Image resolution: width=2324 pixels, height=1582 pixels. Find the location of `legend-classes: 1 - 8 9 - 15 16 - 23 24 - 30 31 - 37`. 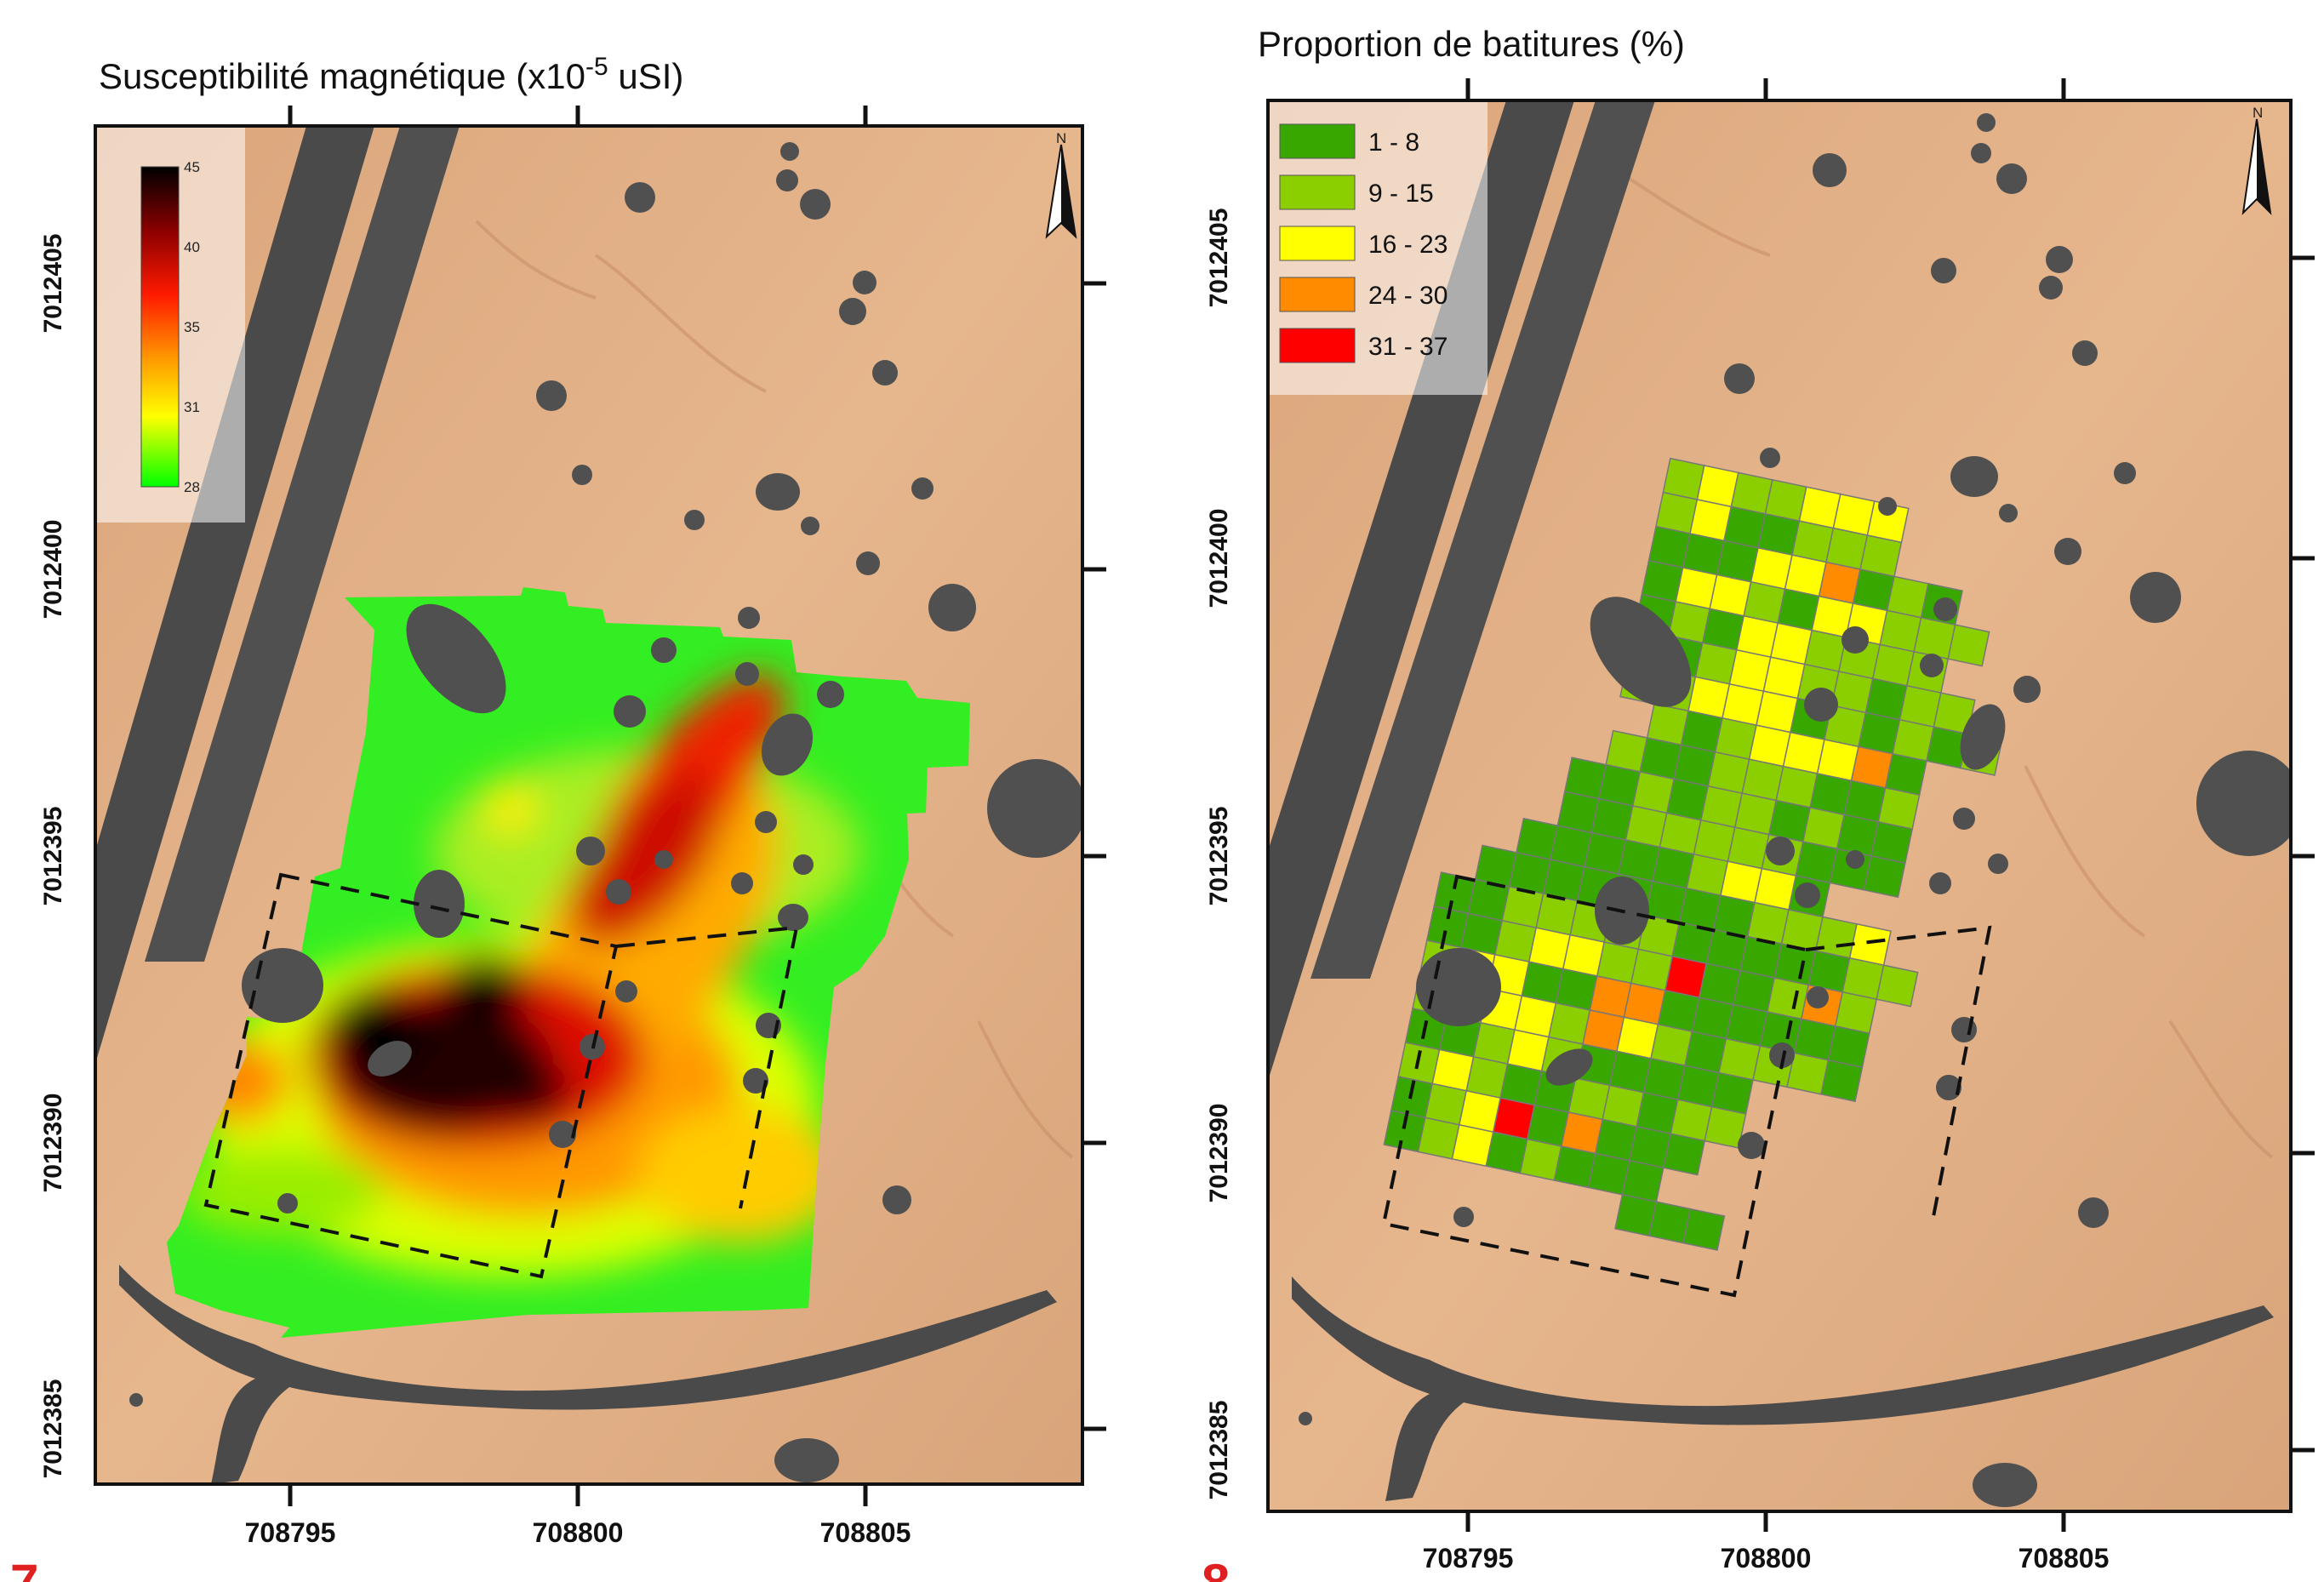

legend-classes: 1 - 8 9 - 15 16 - 23 24 - 30 31 - 37 is located at coordinates (1363, 243).